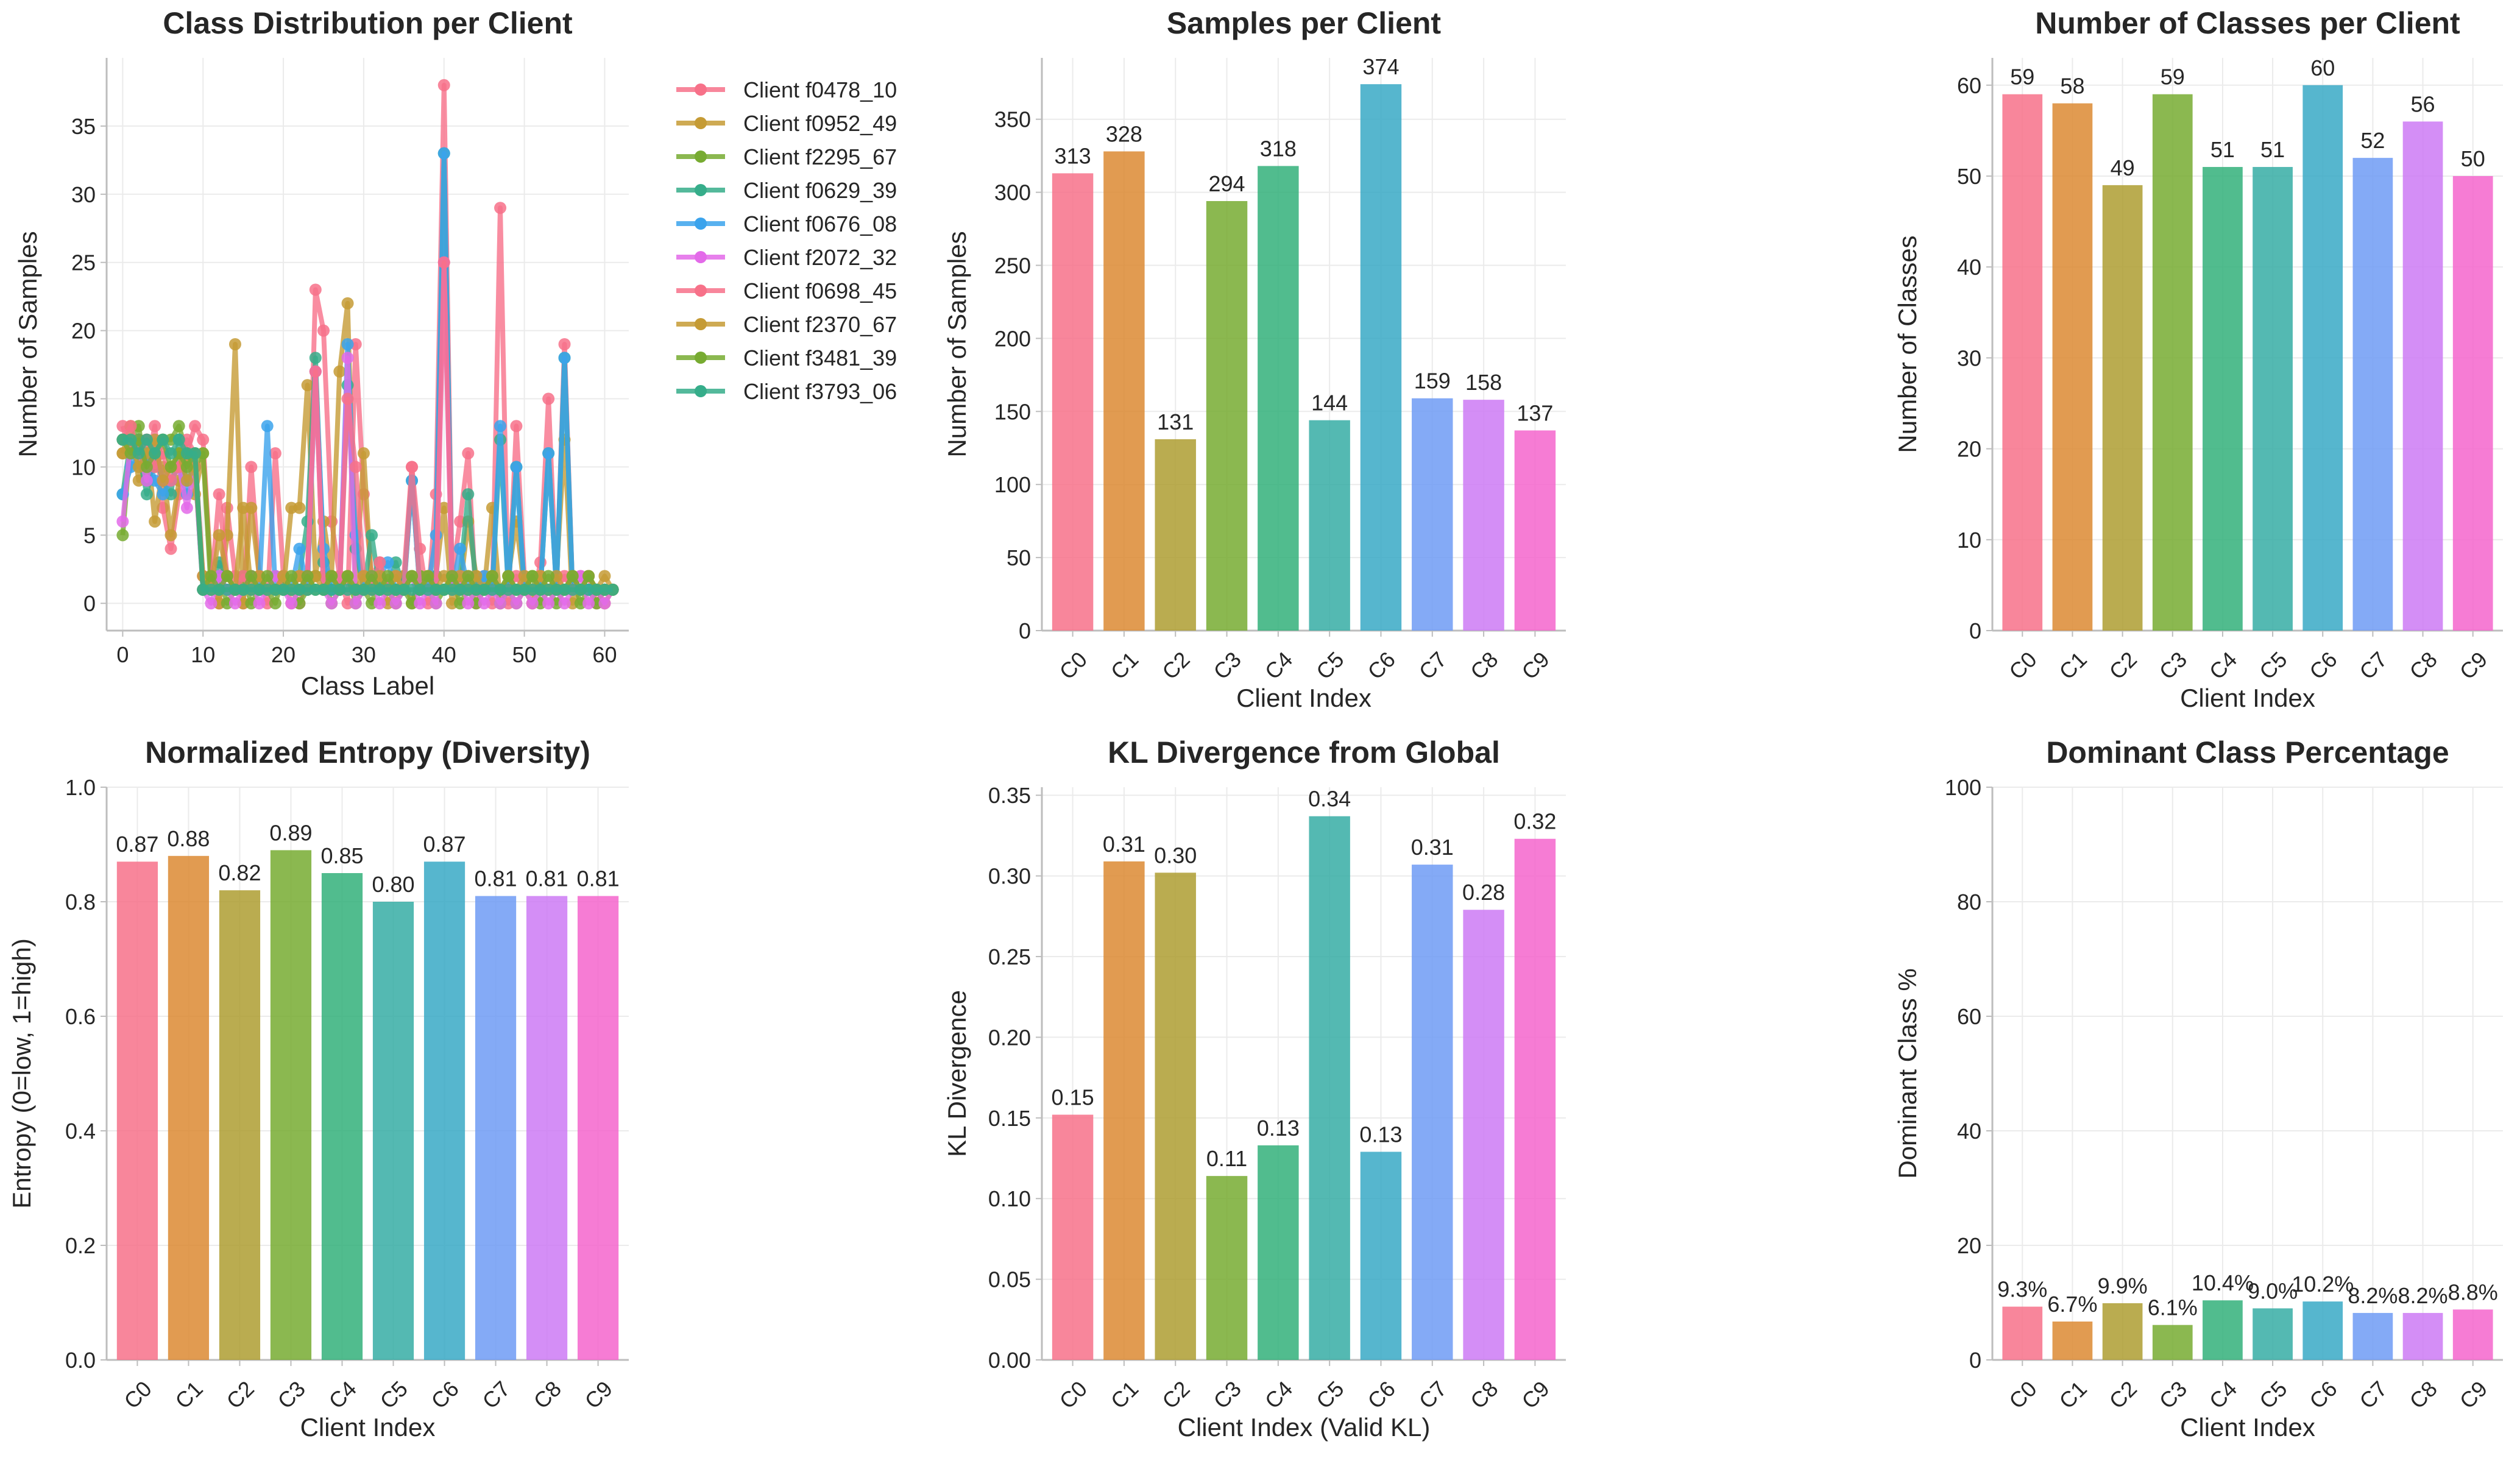  Describe the element at coordinates (2323, 665) in the screenshot. I see `x-tick-label: C6` at that location.